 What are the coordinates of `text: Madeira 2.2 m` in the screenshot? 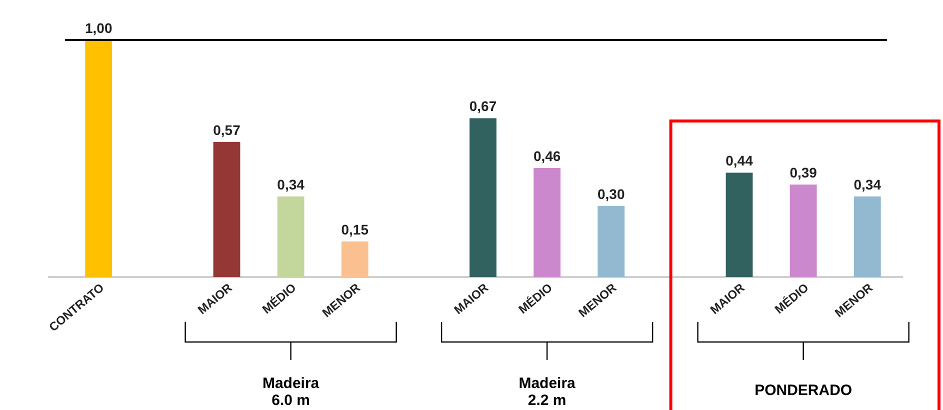 It's located at (547, 392).